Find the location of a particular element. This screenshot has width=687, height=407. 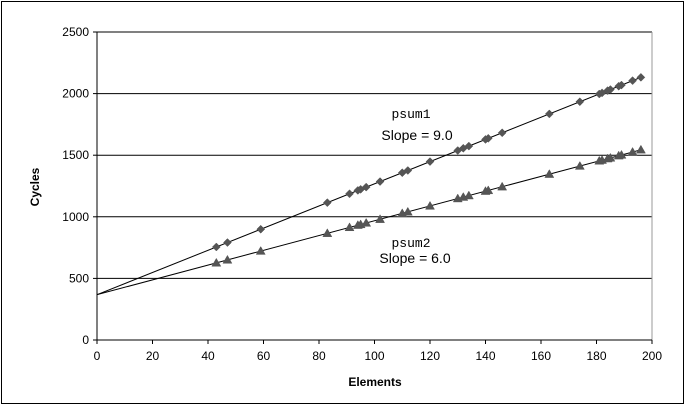

psum2-annotation-slope: Slope = 6.0 is located at coordinates (414, 258).